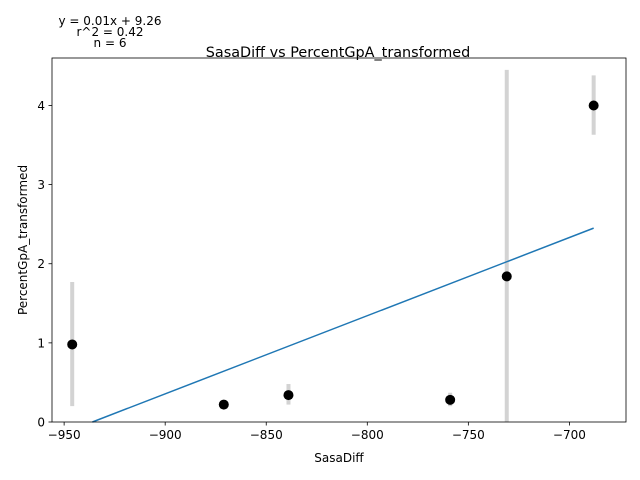 This screenshot has width=640, height=480. Describe the element at coordinates (41, 264) in the screenshot. I see `y-tick-label: 2` at that location.